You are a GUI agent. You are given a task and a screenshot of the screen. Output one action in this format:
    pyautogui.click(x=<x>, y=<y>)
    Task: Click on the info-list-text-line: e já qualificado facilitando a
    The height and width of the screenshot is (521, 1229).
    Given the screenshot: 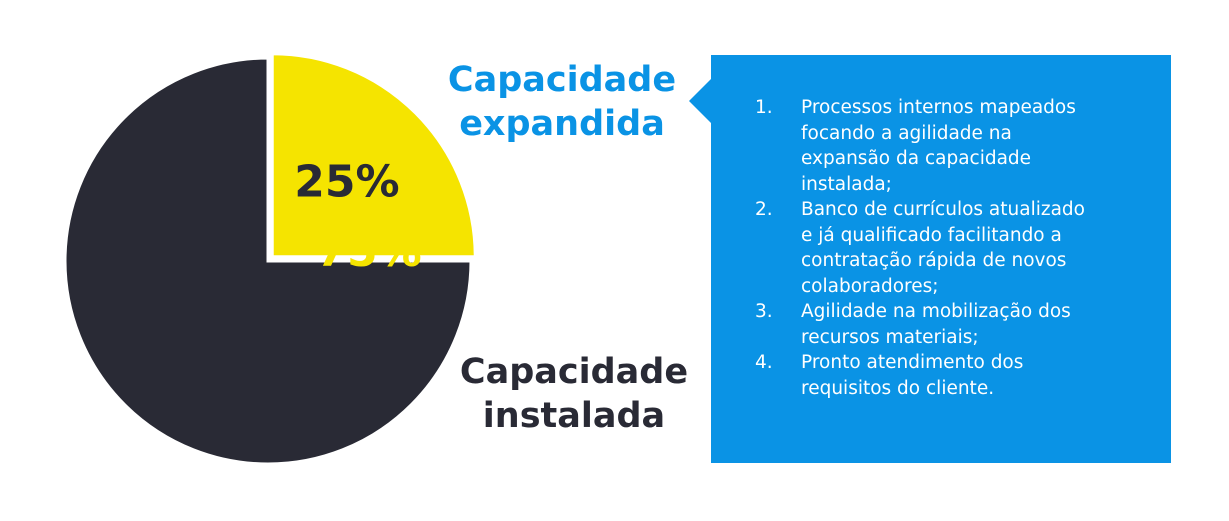 What is the action you would take?
    pyautogui.click(x=931, y=235)
    